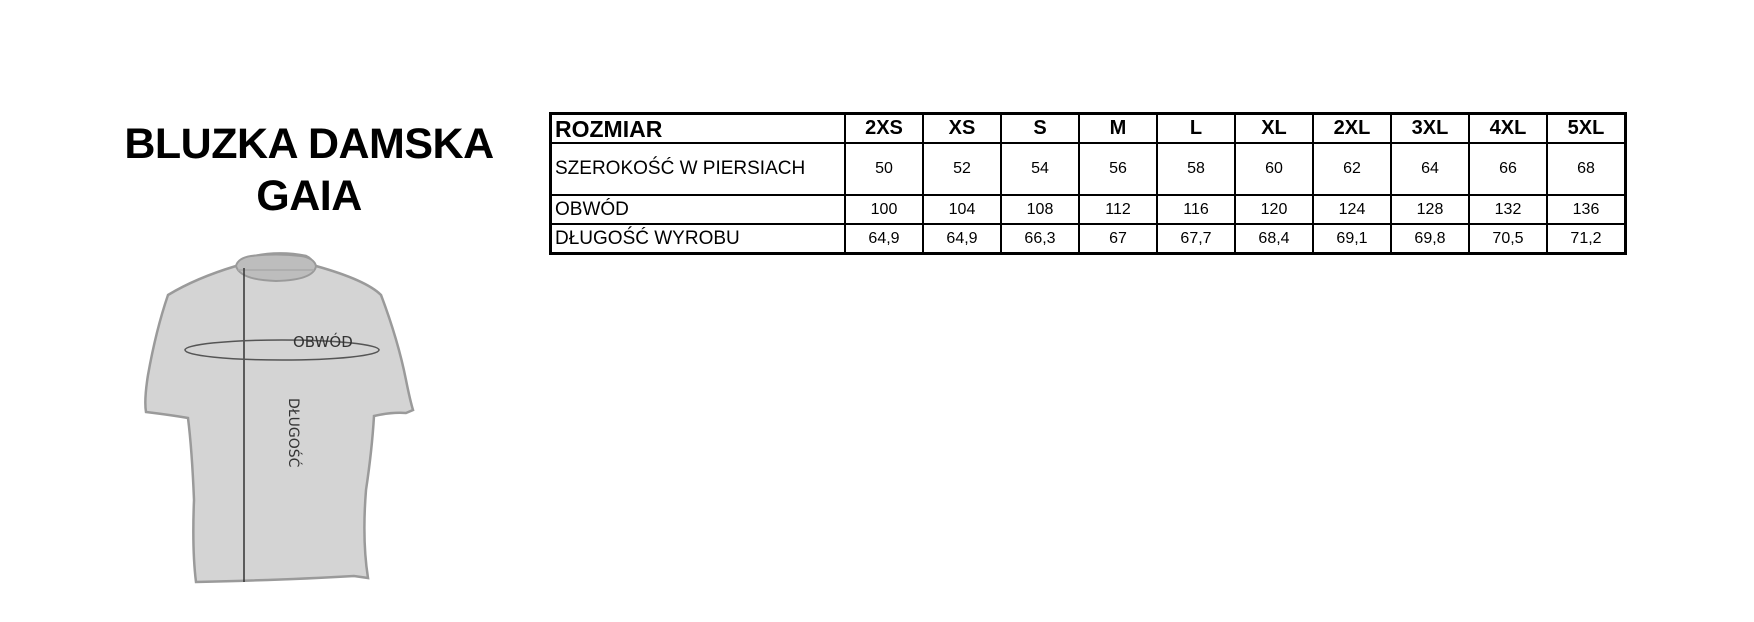 The image size is (1754, 622). What do you see at coordinates (1196, 209) in the screenshot?
I see `cell: 116` at bounding box center [1196, 209].